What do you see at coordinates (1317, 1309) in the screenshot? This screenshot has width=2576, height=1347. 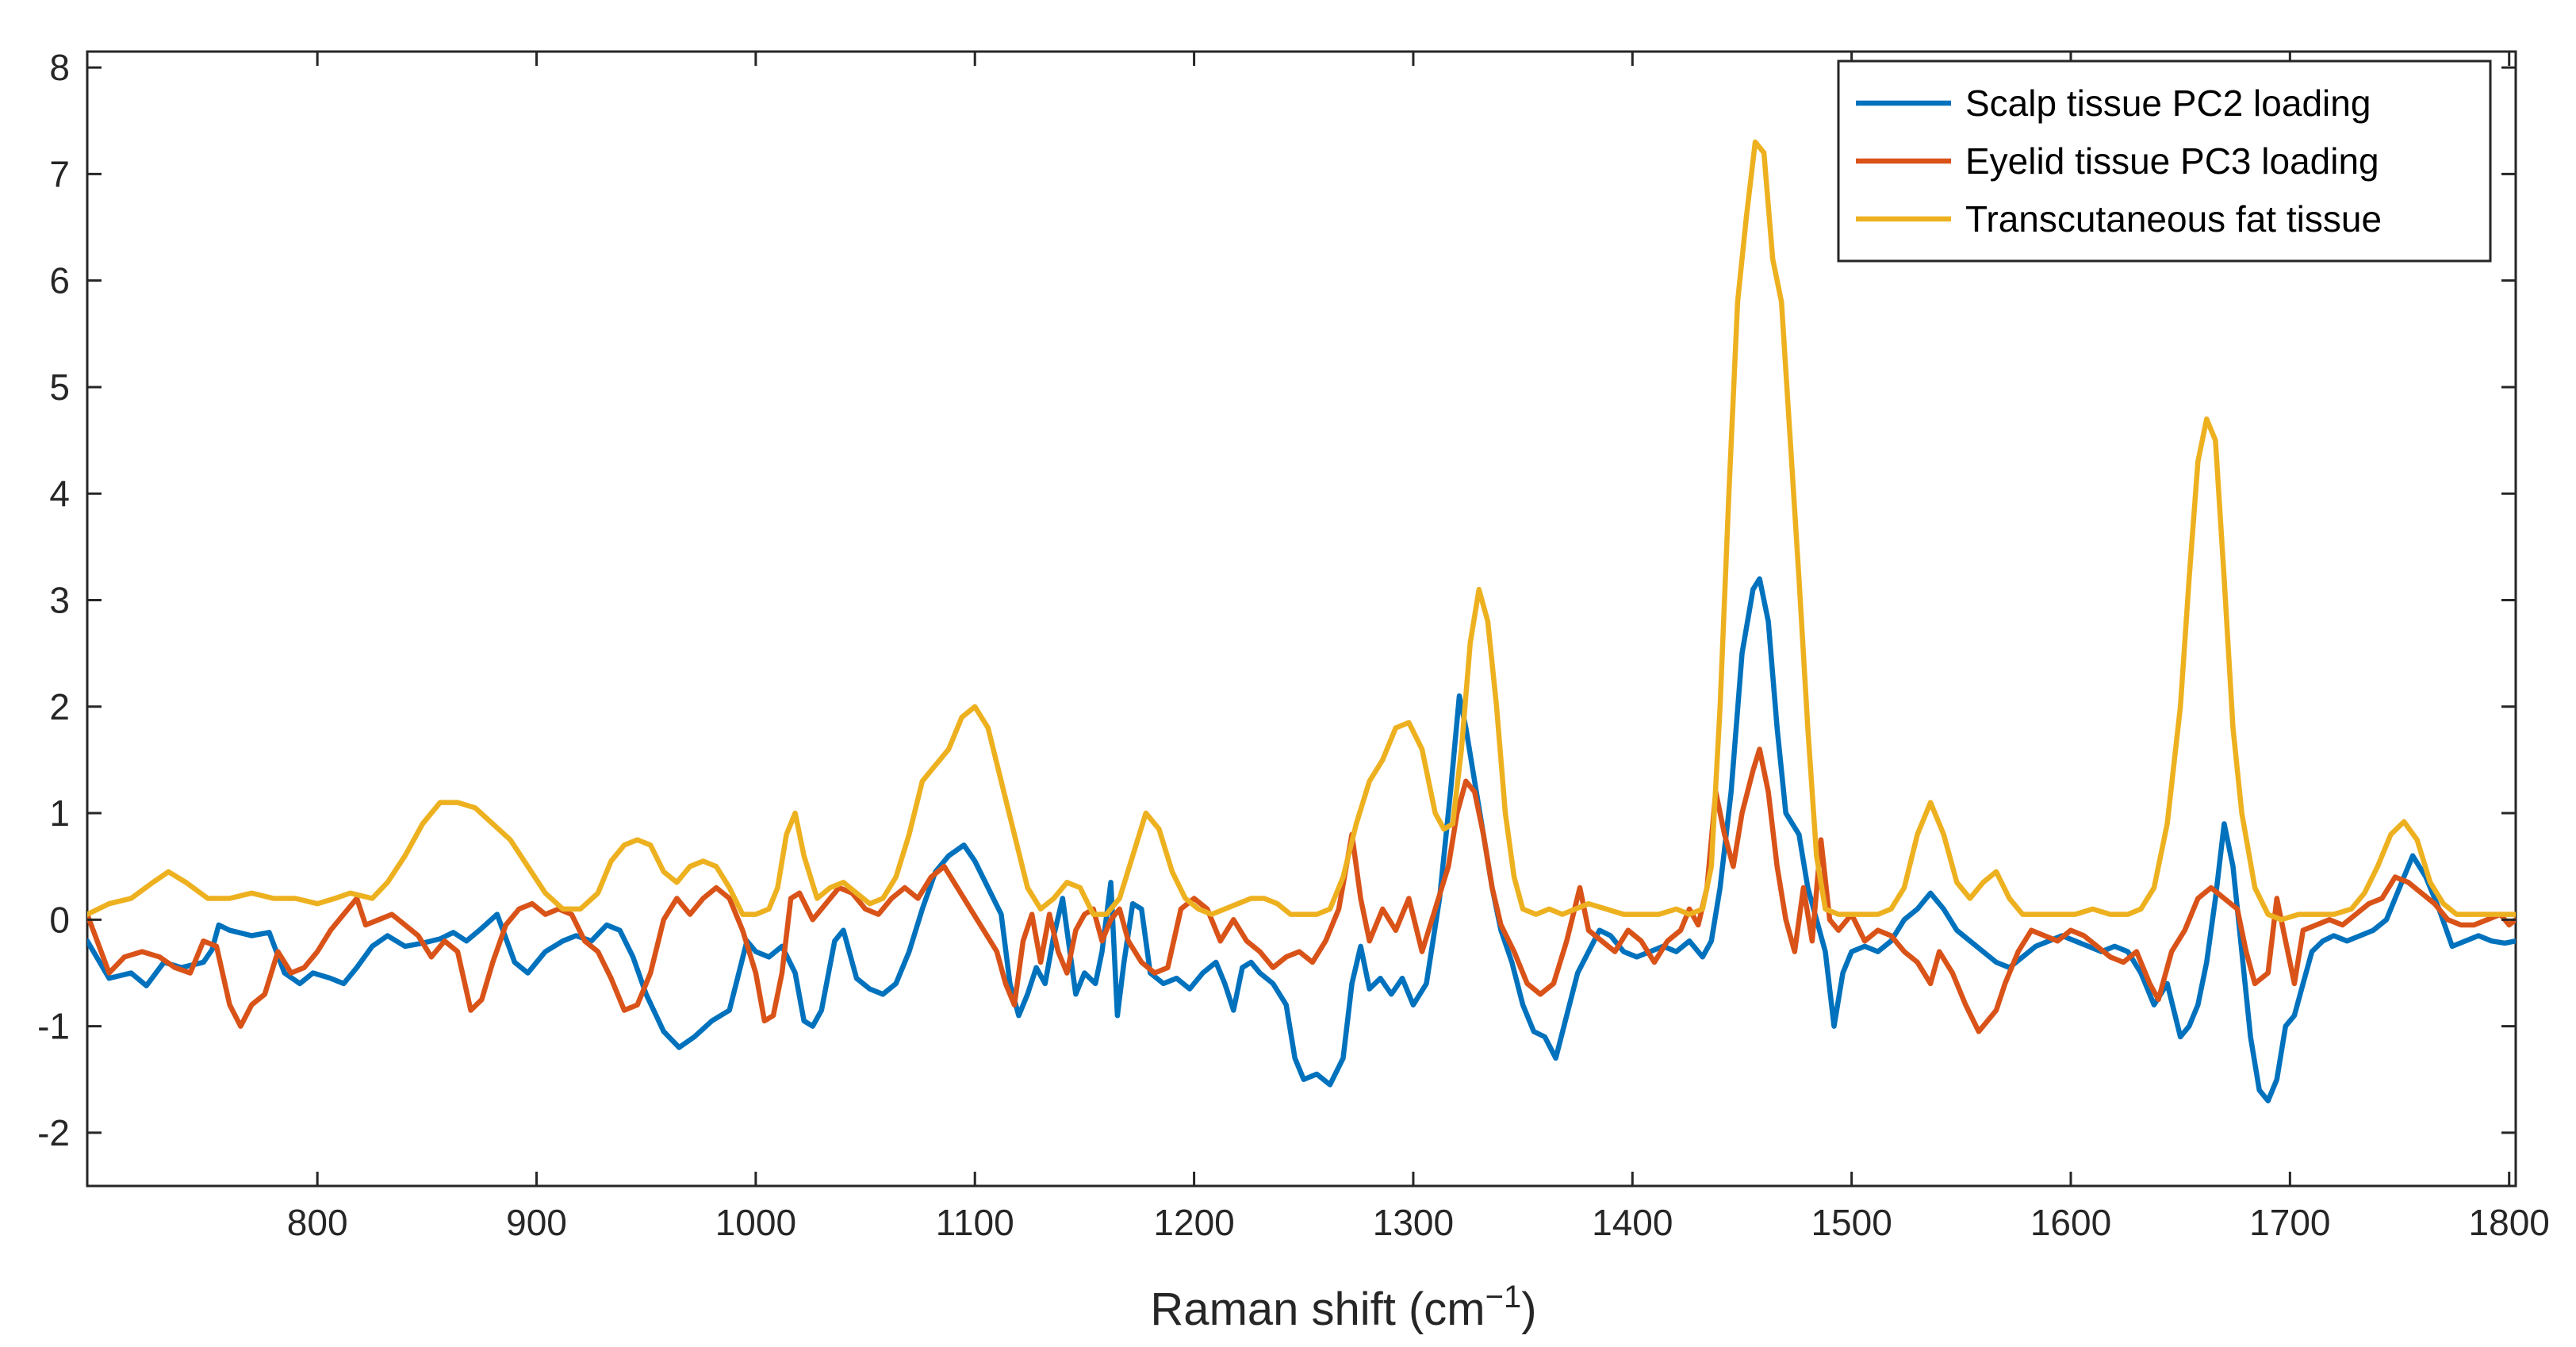 I see `x-axis-title-main: Raman shift (cm` at bounding box center [1317, 1309].